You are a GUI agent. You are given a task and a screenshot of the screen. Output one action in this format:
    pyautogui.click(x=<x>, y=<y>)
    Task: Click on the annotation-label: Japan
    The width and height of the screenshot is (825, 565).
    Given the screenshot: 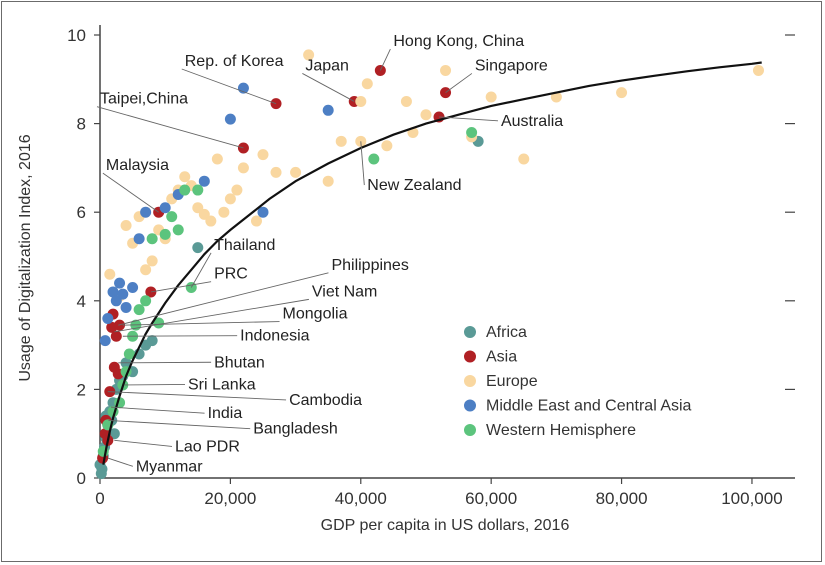 What is the action you would take?
    pyautogui.click(x=327, y=65)
    